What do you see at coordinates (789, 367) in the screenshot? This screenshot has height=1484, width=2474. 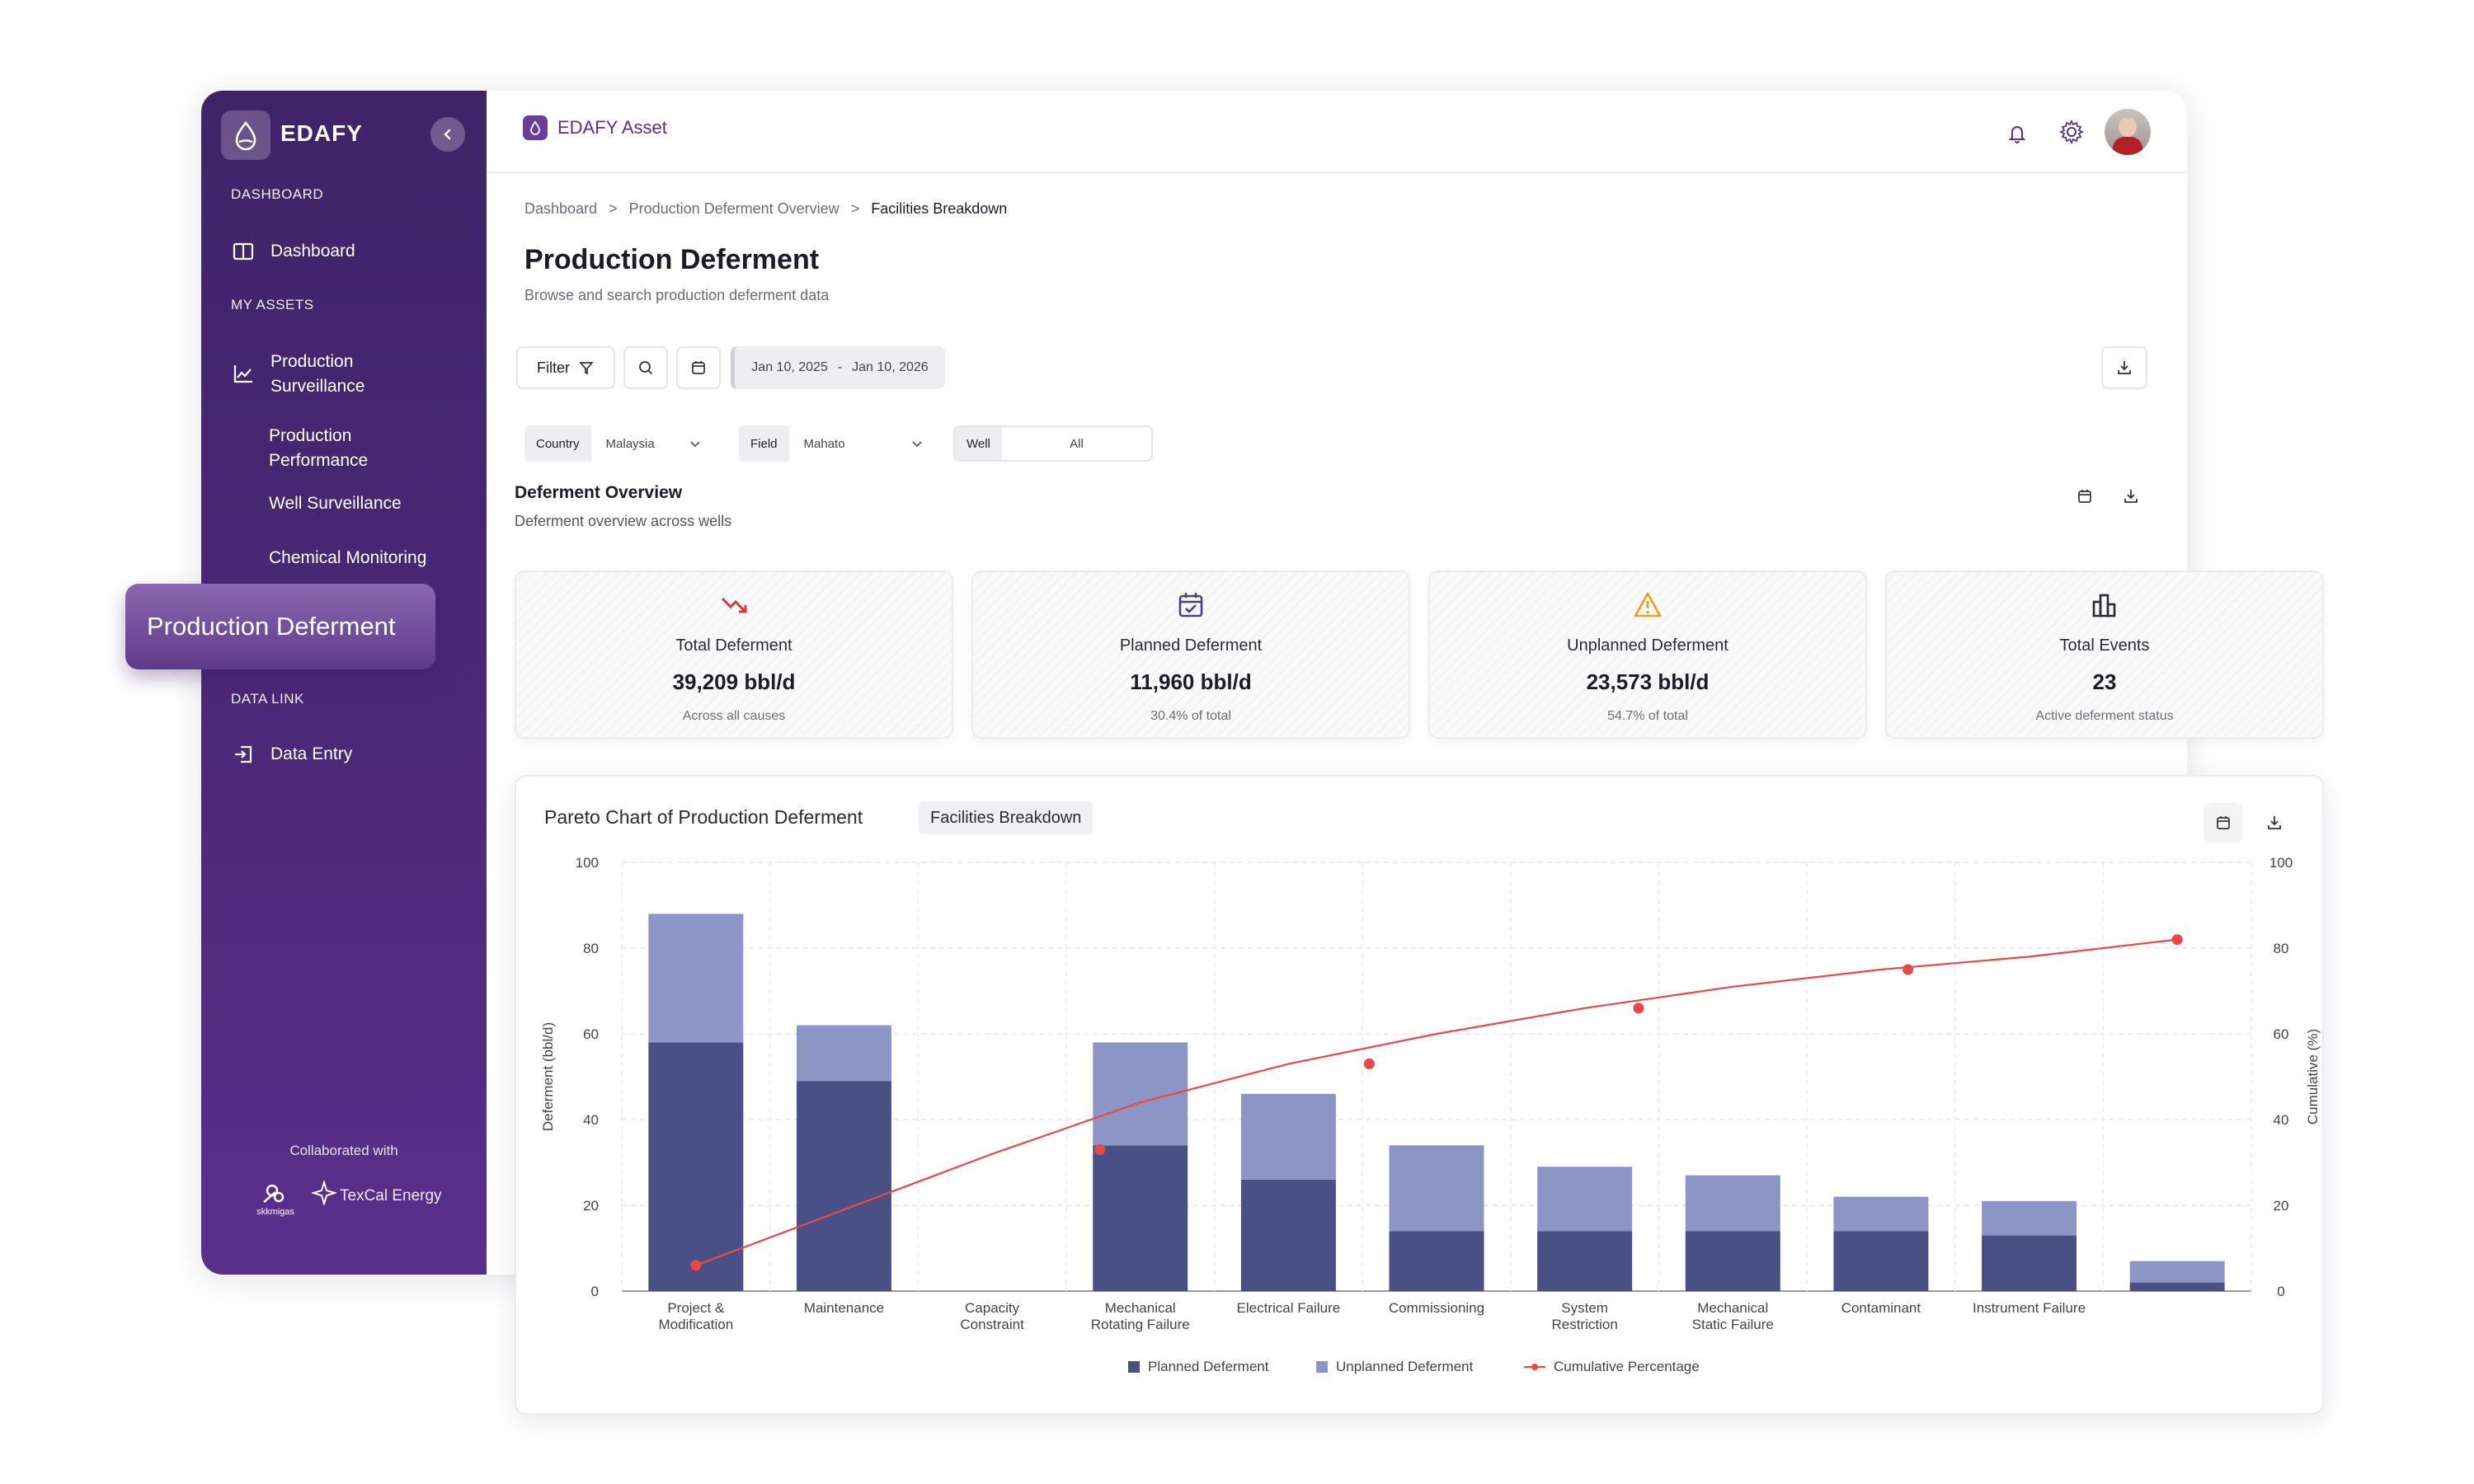 I see `date-from: Jan 10, 2025` at bounding box center [789, 367].